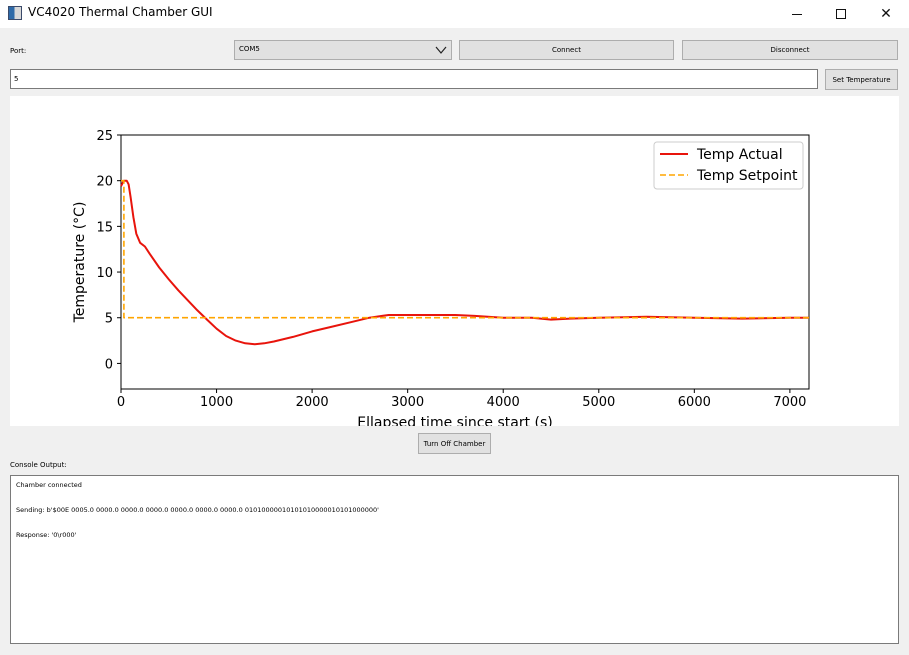  What do you see at coordinates (104, 273) in the screenshot?
I see `y-tick-label: 10` at bounding box center [104, 273].